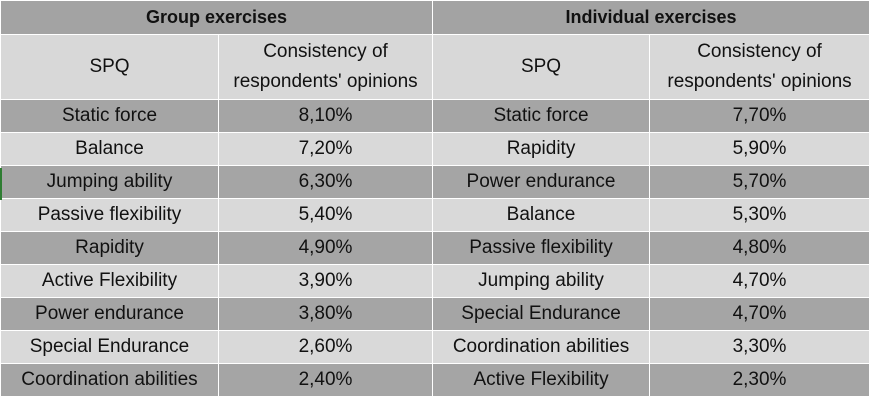 This screenshot has height=404, width=869. Describe the element at coordinates (109, 116) in the screenshot. I see `group-spq-cell: Static force` at that location.